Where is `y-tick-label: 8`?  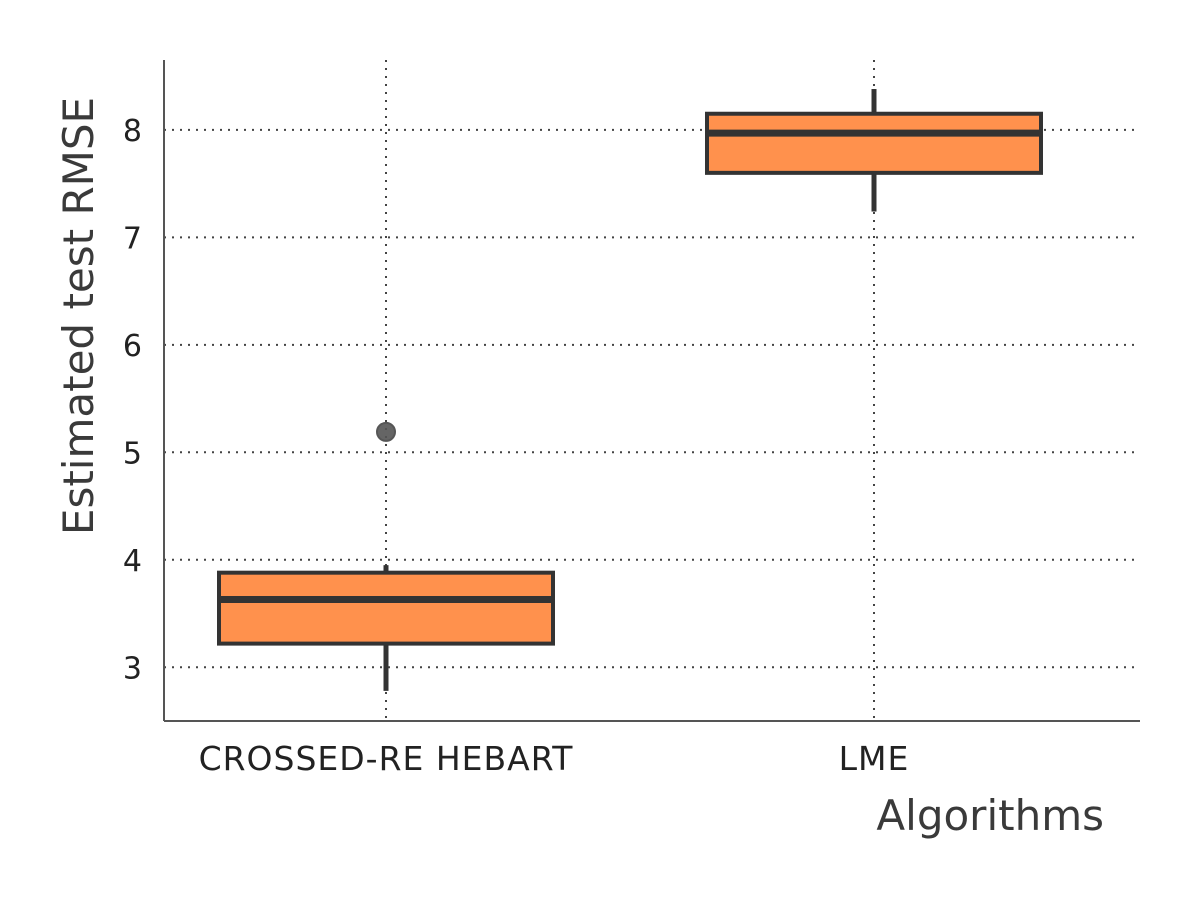 y-tick-label: 8 is located at coordinates (132, 131).